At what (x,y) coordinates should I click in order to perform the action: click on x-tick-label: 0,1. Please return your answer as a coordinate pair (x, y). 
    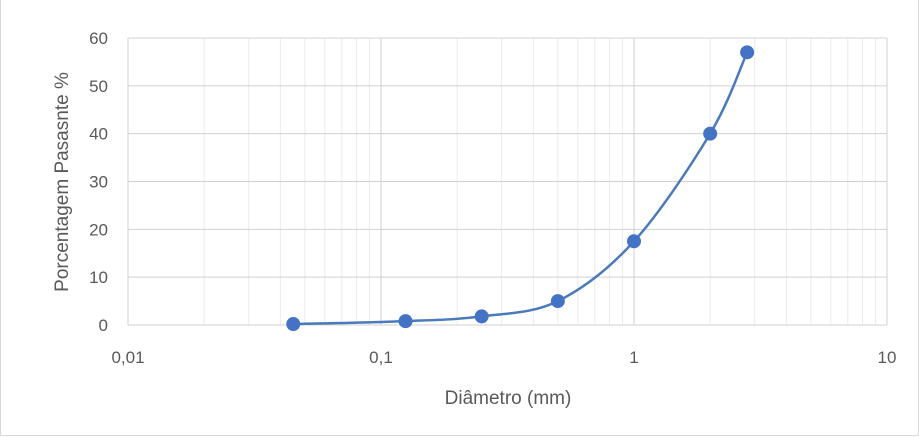
    Looking at the image, I should click on (381, 357).